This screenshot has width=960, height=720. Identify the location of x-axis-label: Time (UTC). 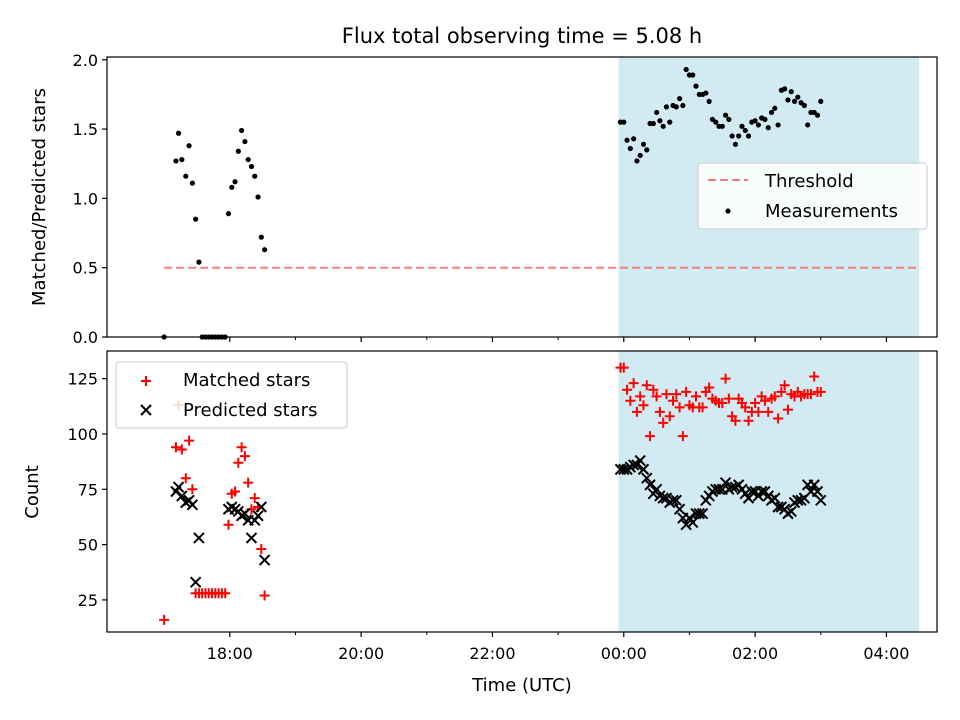
(521, 685).